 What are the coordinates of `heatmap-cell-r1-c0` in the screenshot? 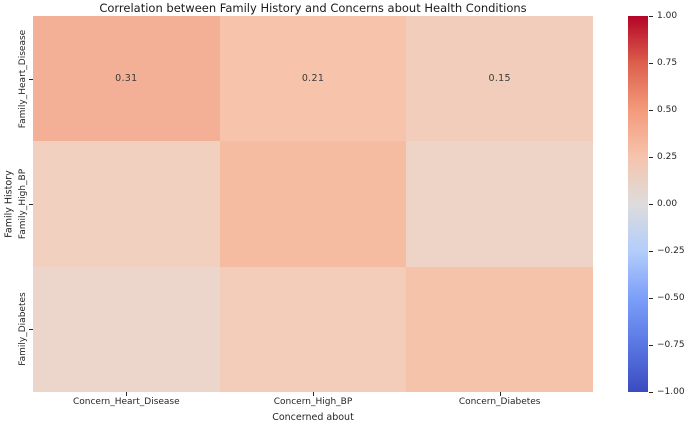 It's located at (126, 204).